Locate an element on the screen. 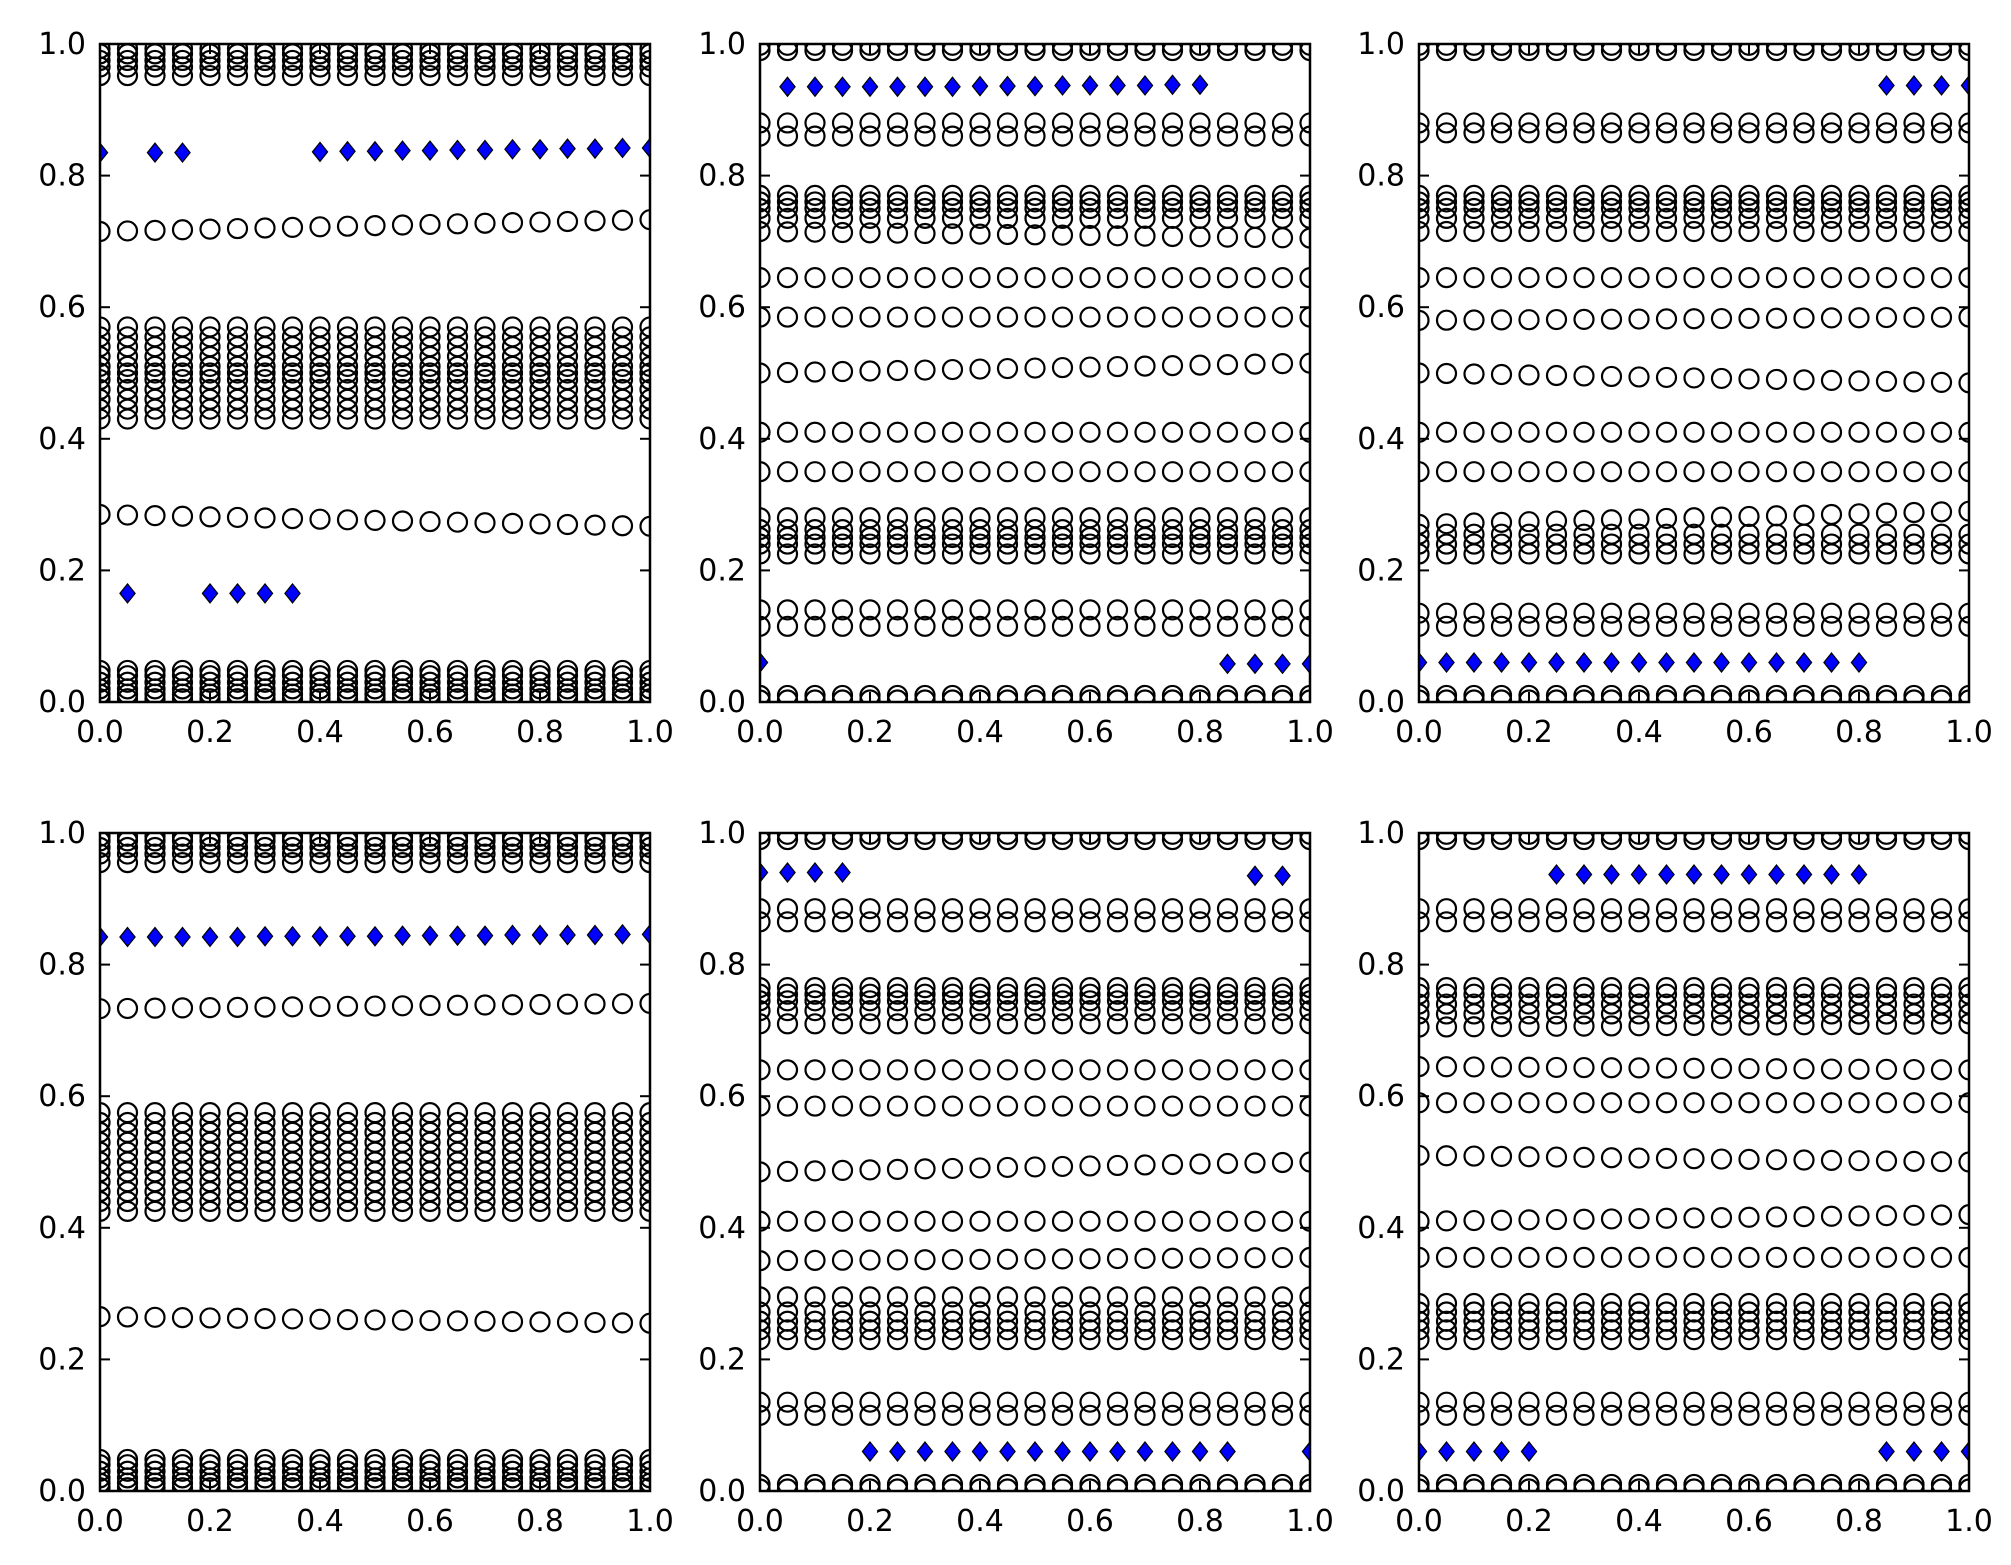  y-tick-label: 1.0 is located at coordinates (1381, 833).